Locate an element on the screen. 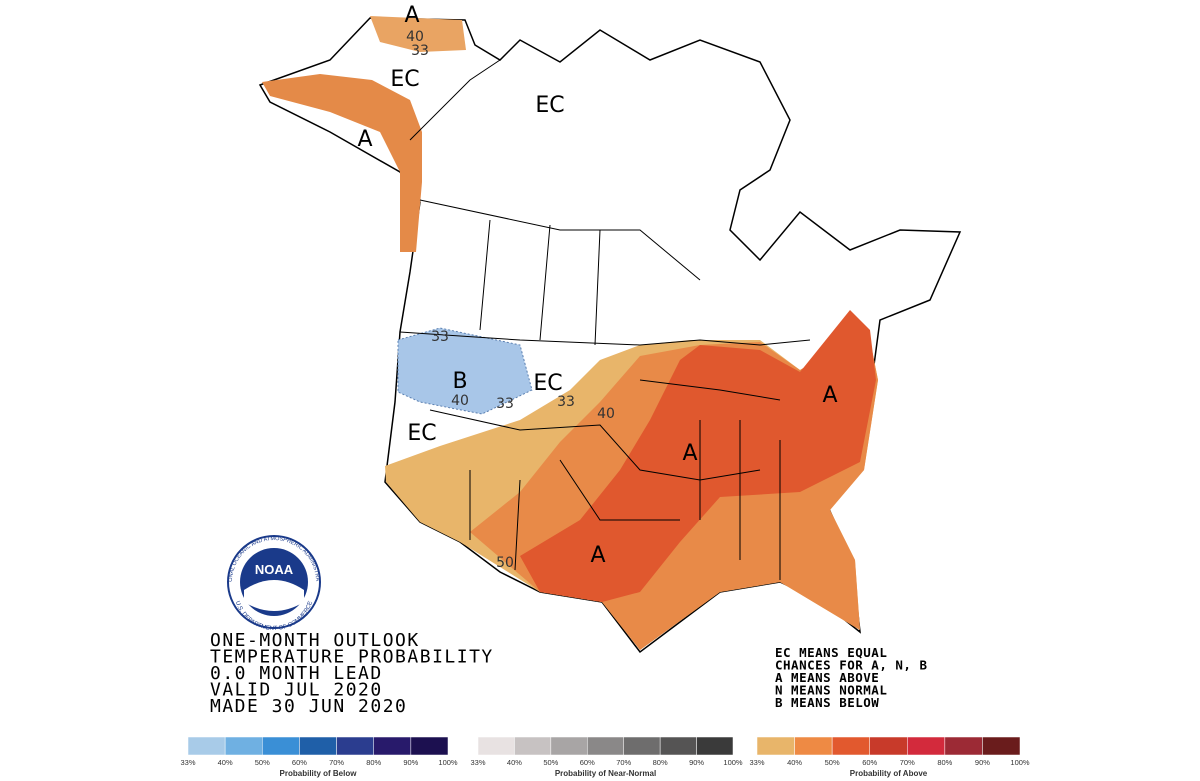 This screenshot has height=781, width=1200. title-line: MADE 30 JUN 2020 is located at coordinates (308, 706).